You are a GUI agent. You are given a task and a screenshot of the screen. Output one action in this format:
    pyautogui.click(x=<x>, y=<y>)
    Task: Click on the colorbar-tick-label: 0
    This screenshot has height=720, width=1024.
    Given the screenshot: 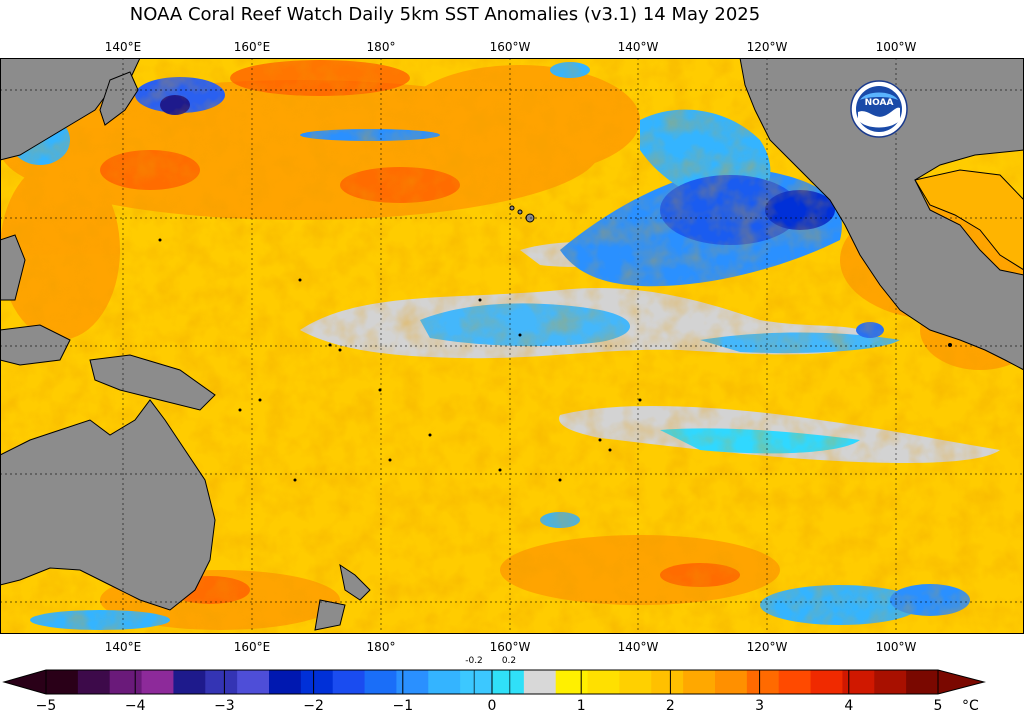 What is the action you would take?
    pyautogui.click(x=492, y=706)
    